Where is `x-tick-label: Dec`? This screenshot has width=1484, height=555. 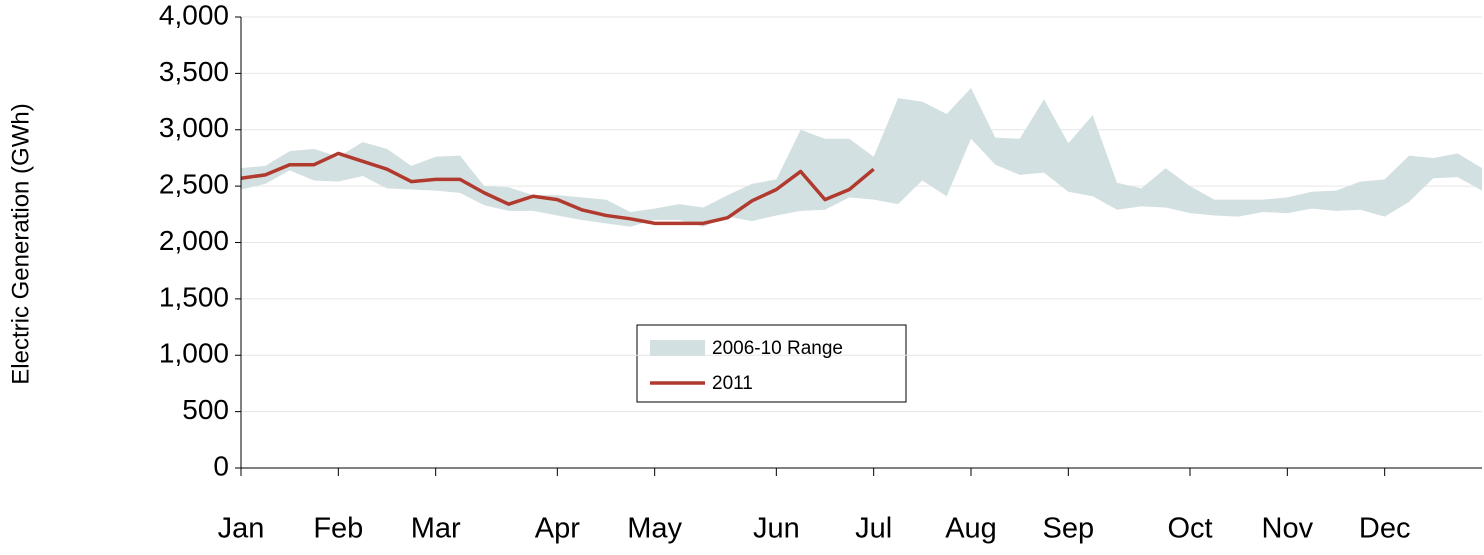 x-tick-label: Dec is located at coordinates (1385, 529).